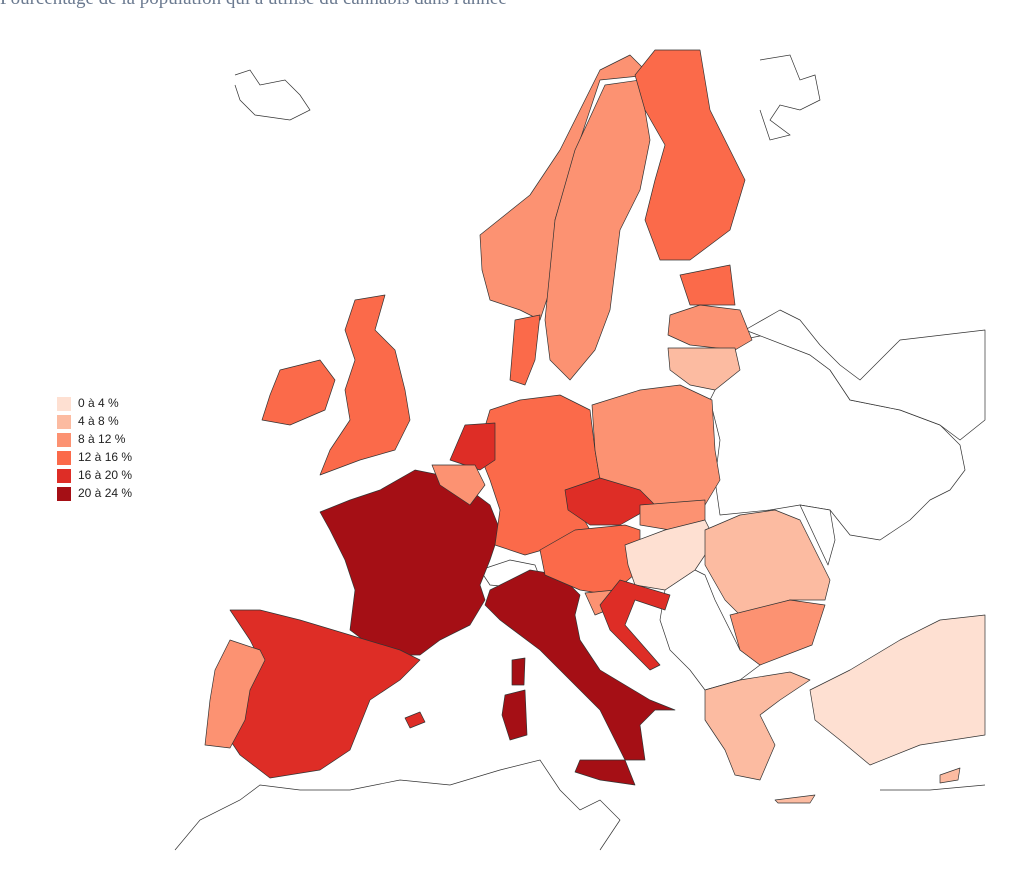 This screenshot has height=879, width=1023. What do you see at coordinates (105, 493) in the screenshot?
I see `legend-label: 20 à 24 %` at bounding box center [105, 493].